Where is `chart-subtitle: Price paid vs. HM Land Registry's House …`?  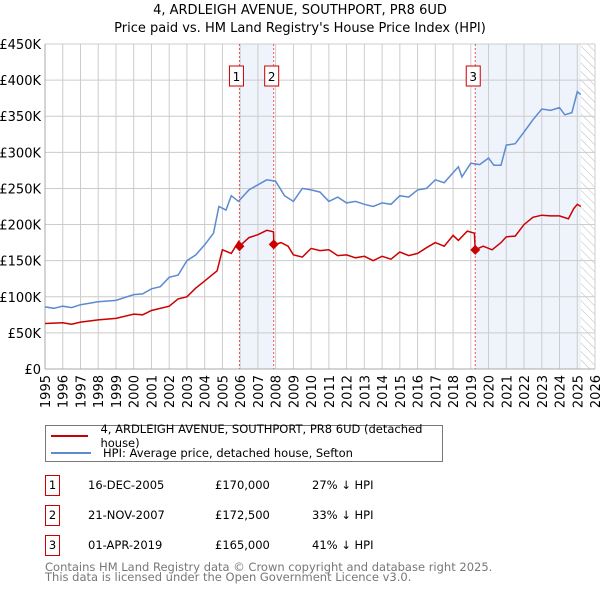 chart-subtitle: Price paid vs. HM Land Registry's House … is located at coordinates (300, 28).